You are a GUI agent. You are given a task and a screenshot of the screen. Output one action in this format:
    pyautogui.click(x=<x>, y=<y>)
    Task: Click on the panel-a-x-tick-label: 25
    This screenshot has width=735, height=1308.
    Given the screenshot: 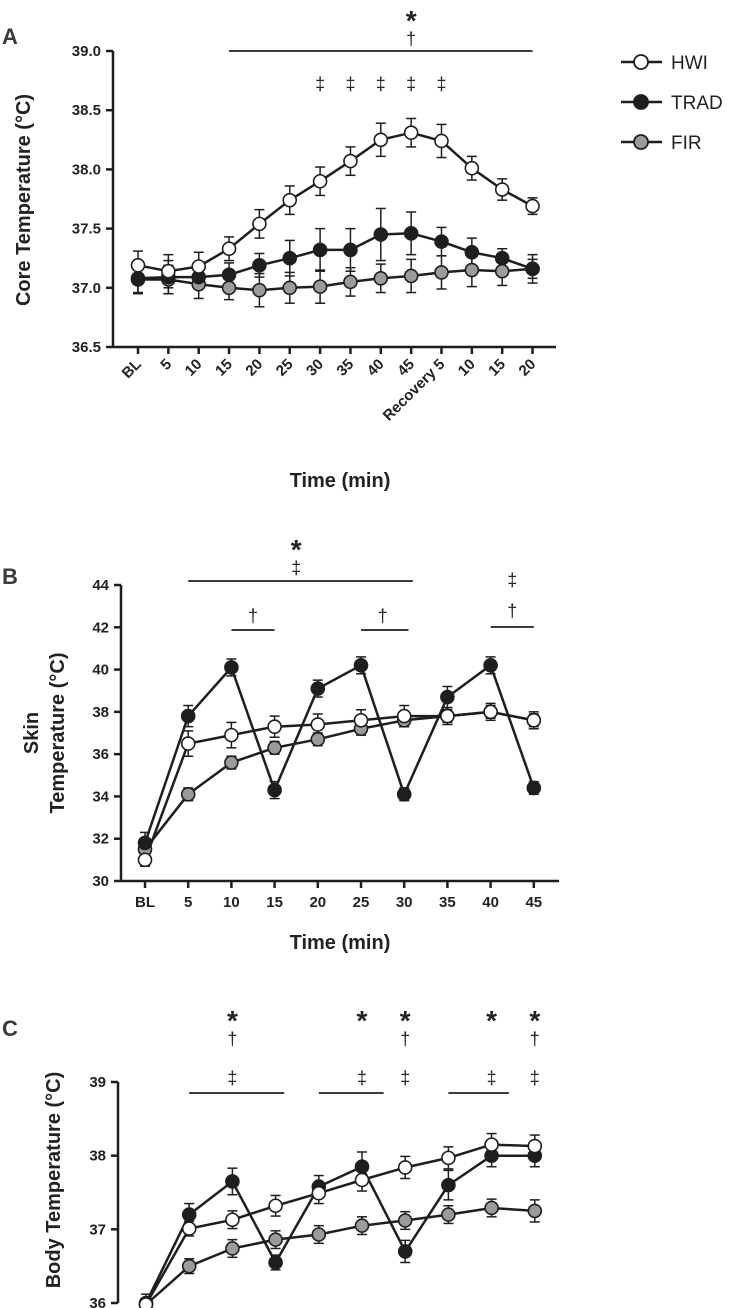 What is the action you would take?
    pyautogui.click(x=285, y=368)
    